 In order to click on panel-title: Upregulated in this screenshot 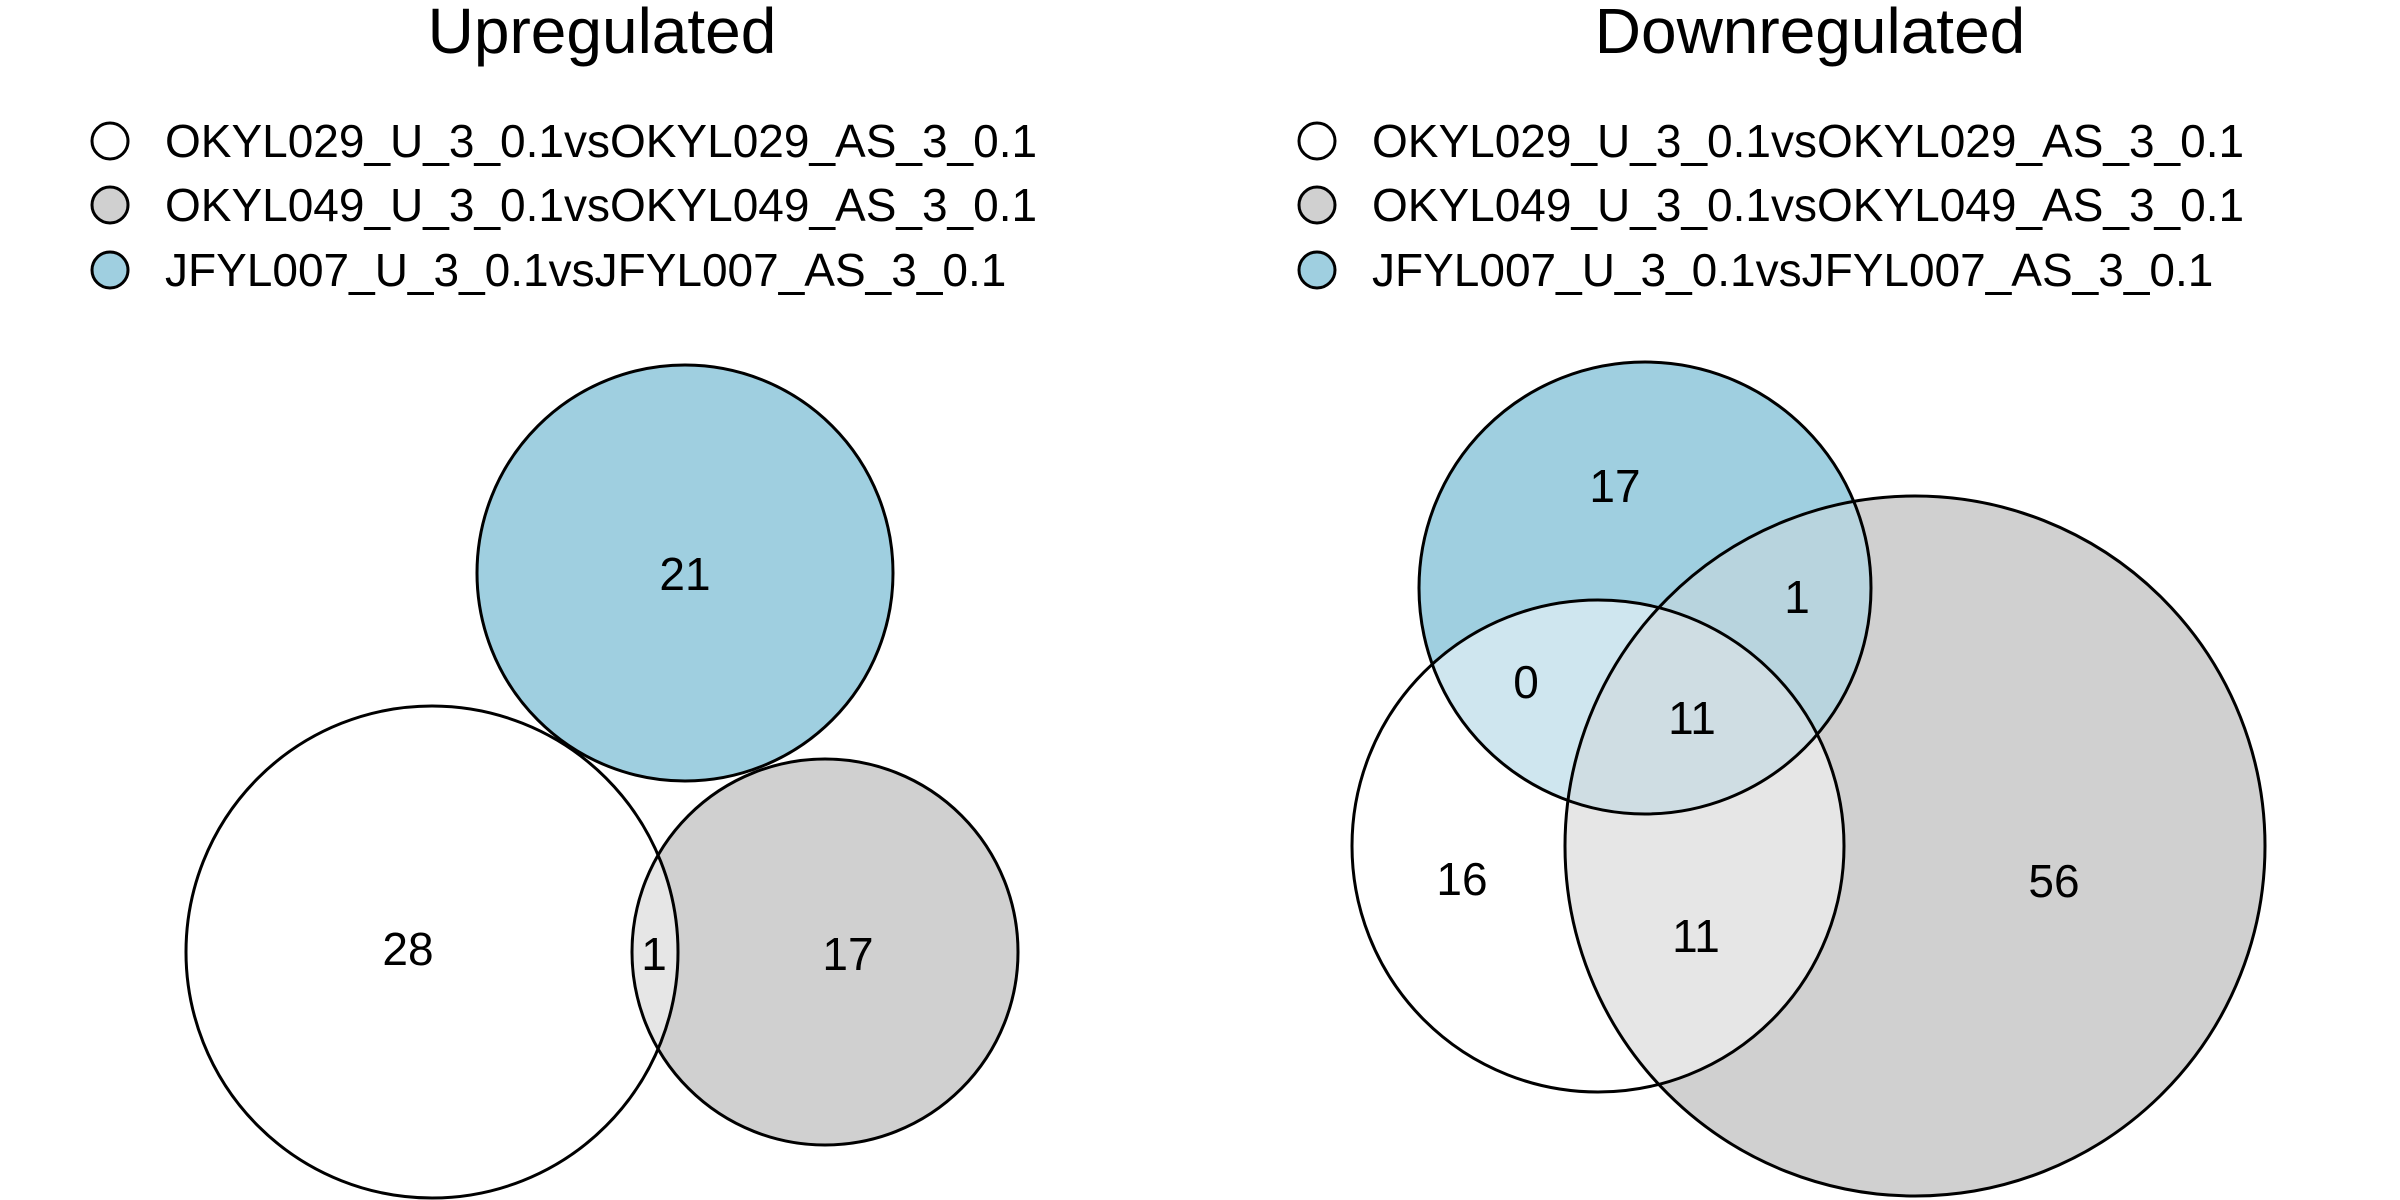, I will do `click(602, 33)`.